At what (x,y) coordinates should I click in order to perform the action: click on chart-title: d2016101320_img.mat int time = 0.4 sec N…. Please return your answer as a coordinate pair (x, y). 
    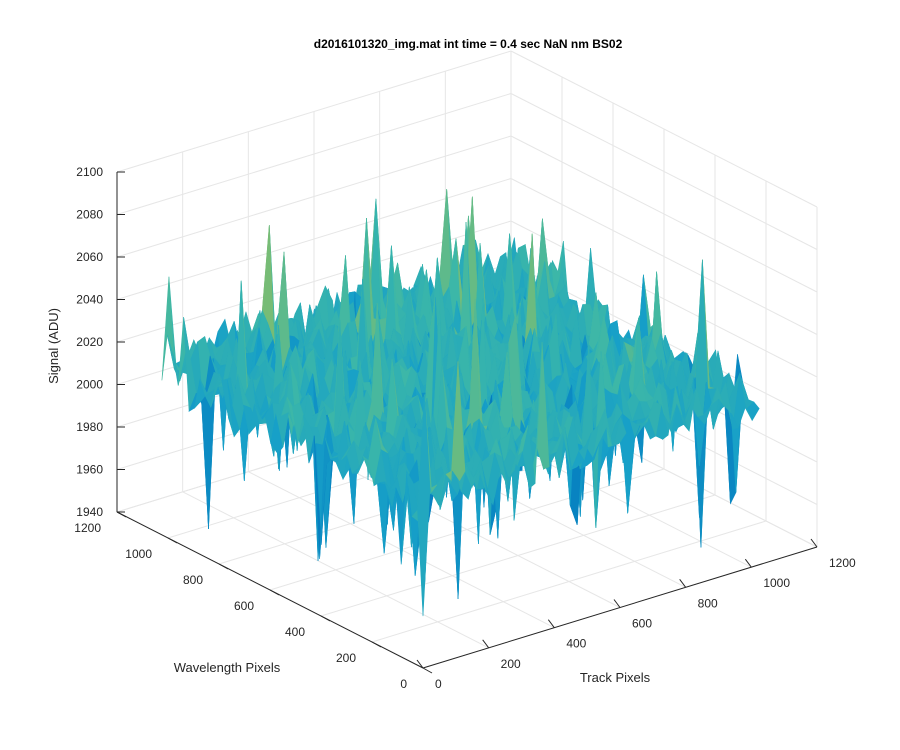
    Looking at the image, I should click on (468, 44).